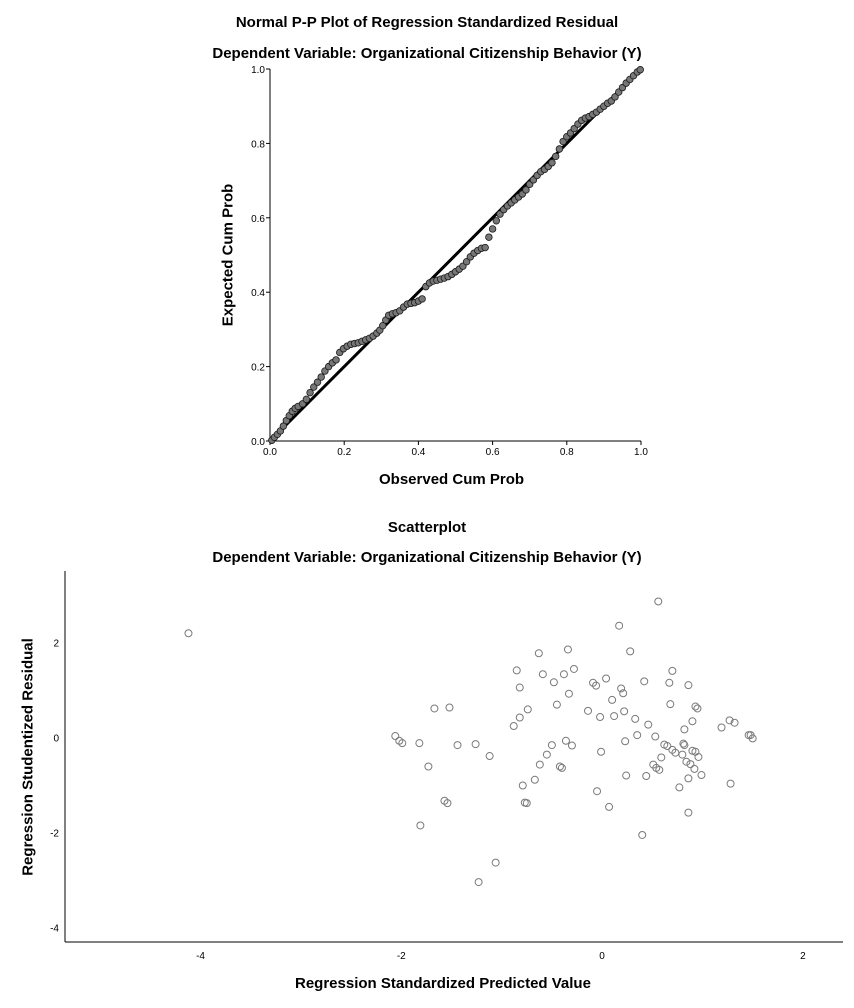 This screenshot has width=854, height=1008. I want to click on pp-y-tick-label: 0.2, so click(258, 368).